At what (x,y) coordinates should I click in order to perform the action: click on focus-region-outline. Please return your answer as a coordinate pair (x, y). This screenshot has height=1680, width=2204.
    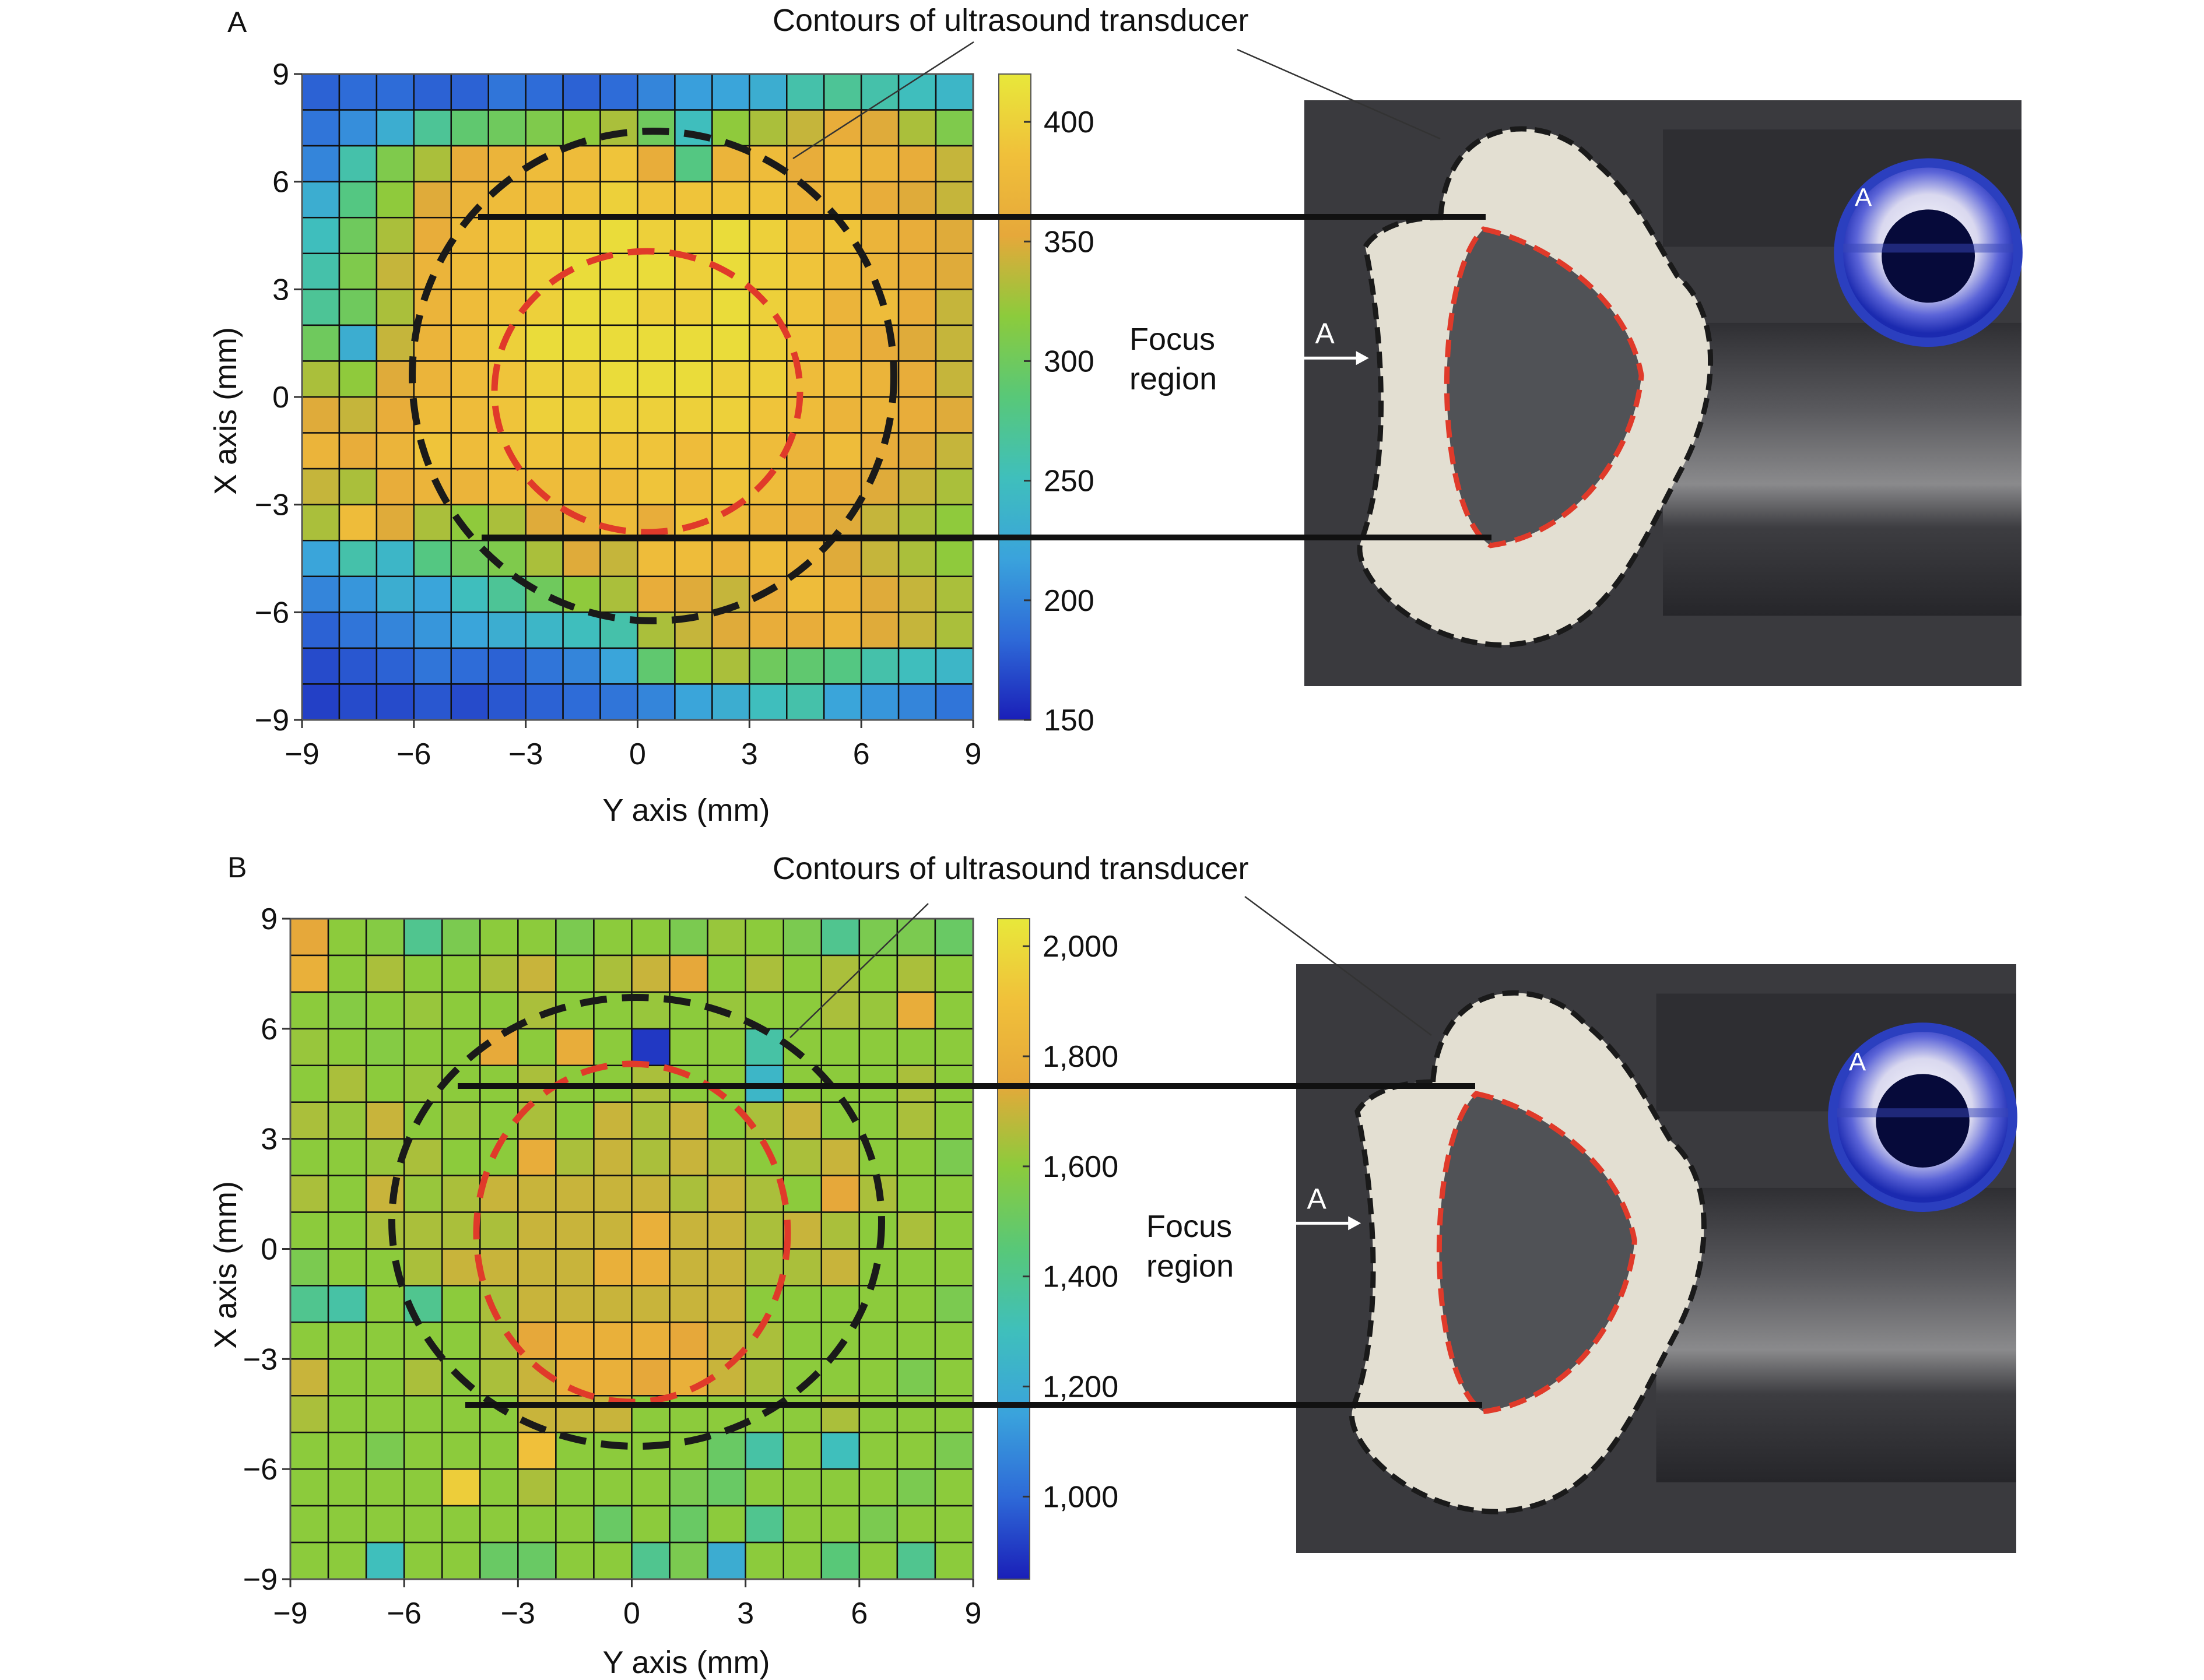
    Looking at the image, I should click on (1544, 387).